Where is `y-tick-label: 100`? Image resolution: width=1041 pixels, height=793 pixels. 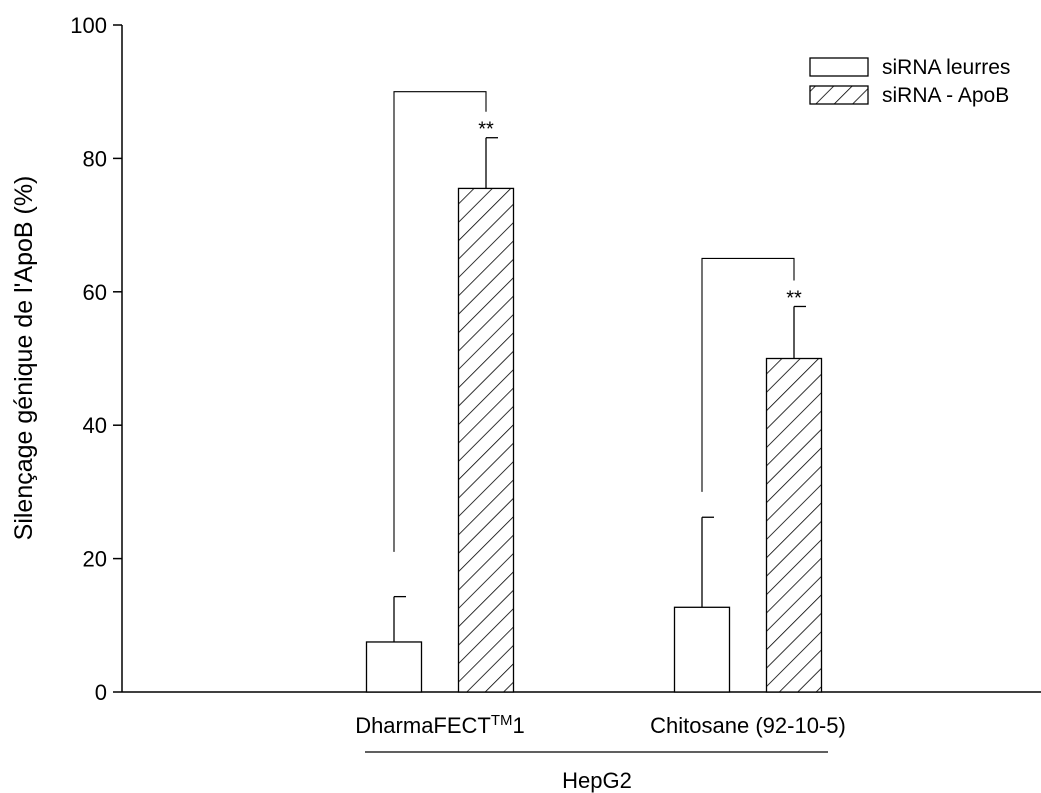 y-tick-label: 100 is located at coordinates (88, 25).